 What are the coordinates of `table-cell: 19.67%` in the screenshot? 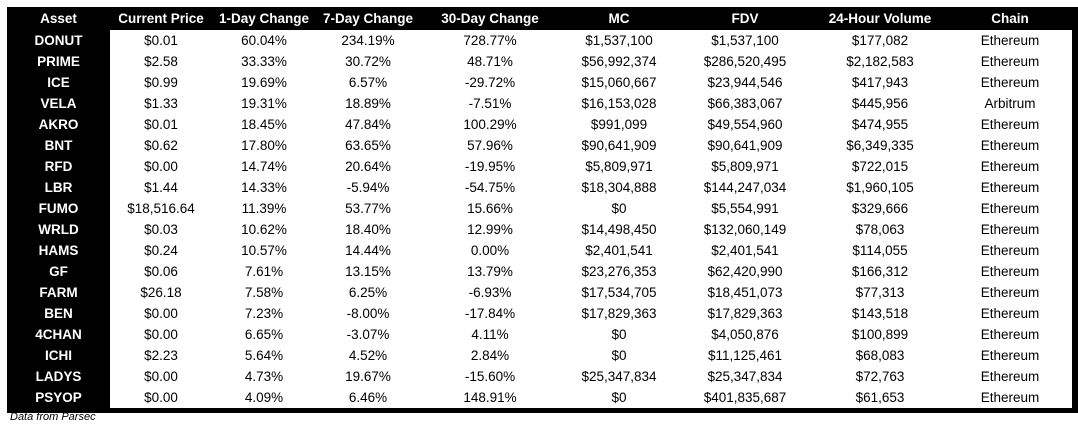 It's located at (368, 376).